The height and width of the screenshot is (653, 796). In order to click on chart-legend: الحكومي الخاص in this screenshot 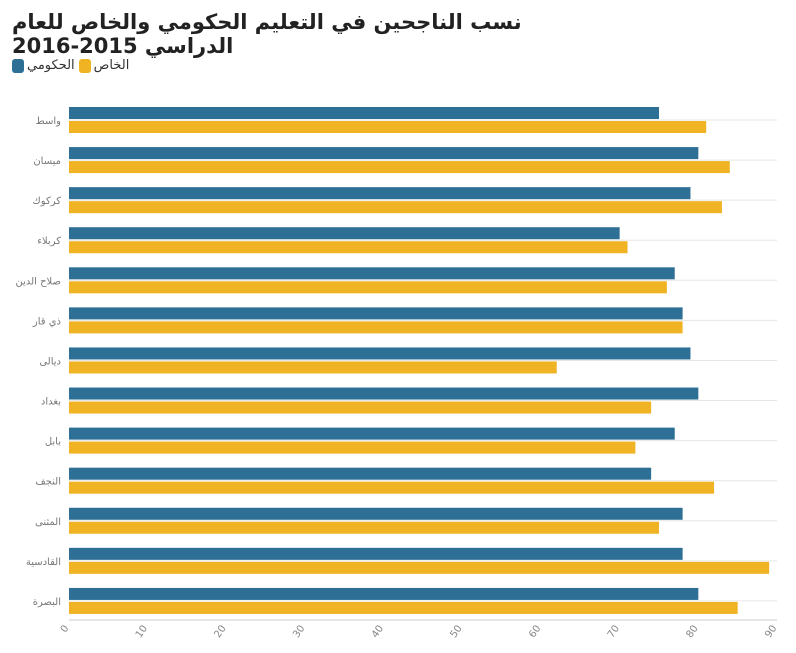, I will do `click(72, 65)`.